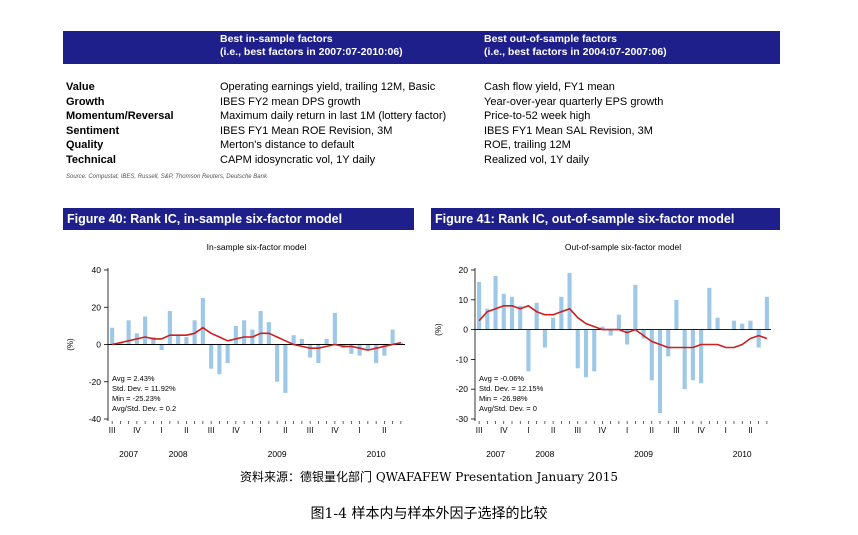 The width and height of the screenshot is (858, 535). I want to click on stat-label: Avg/Std. Dev. = 0.2, so click(144, 408).